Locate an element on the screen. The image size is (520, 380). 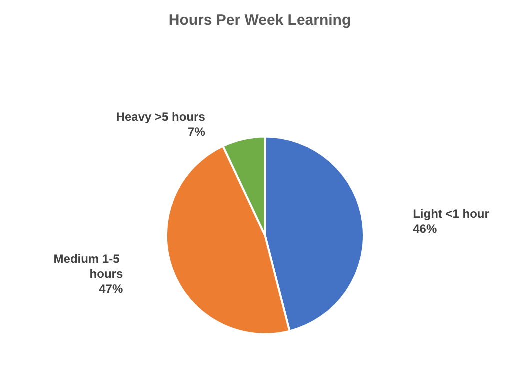
data-label: 46% is located at coordinates (425, 229).